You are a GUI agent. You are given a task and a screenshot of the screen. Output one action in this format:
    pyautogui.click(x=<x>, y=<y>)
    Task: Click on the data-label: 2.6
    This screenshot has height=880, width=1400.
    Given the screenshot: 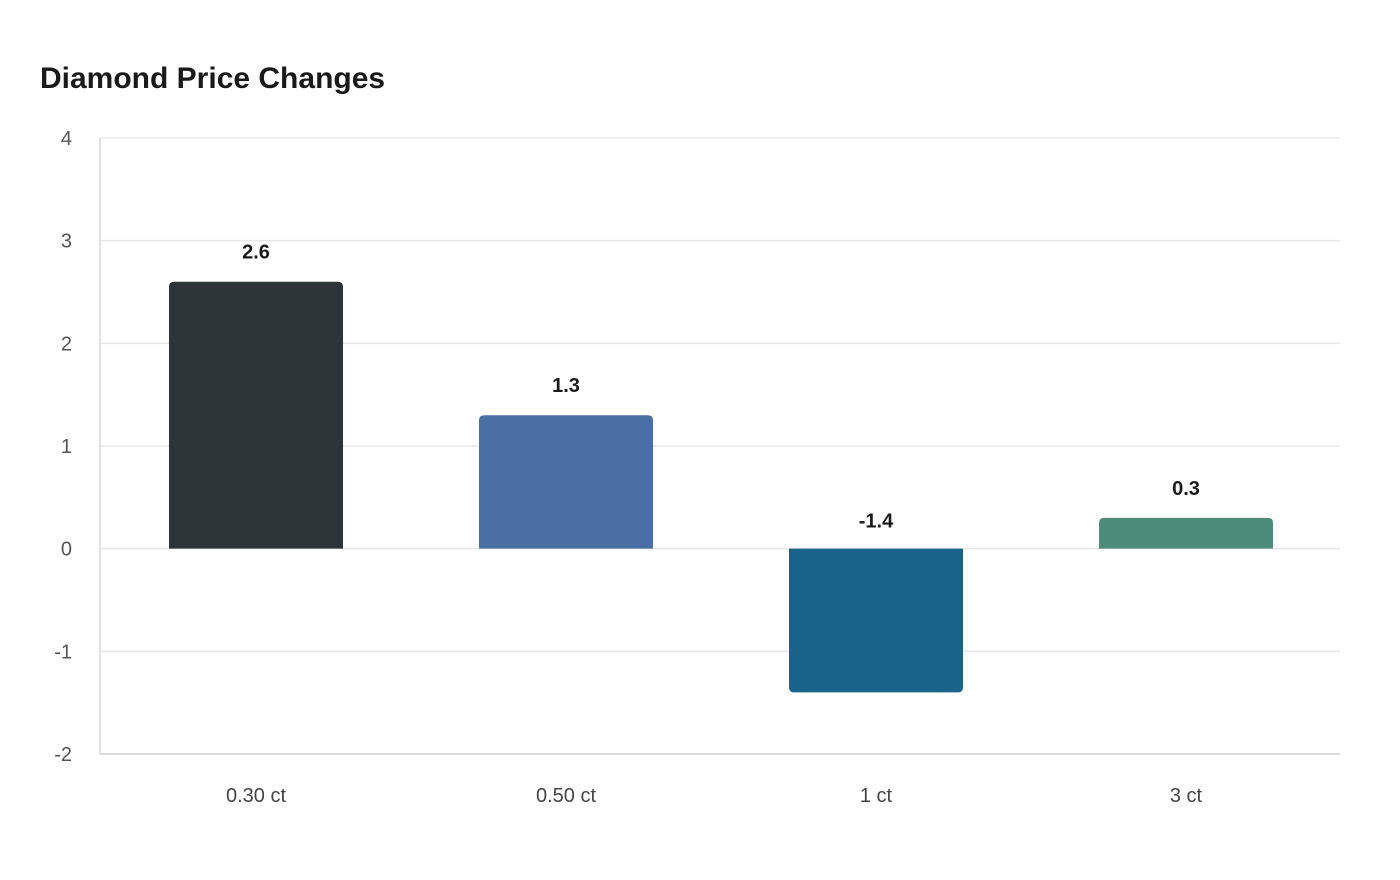 What is the action you would take?
    pyautogui.click(x=256, y=253)
    